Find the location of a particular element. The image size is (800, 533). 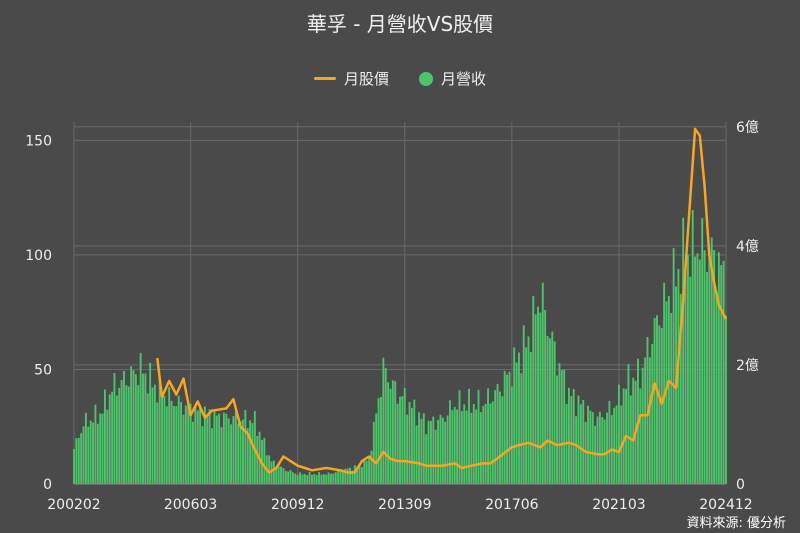

y-right-tick-label: 2億 is located at coordinates (747, 366).